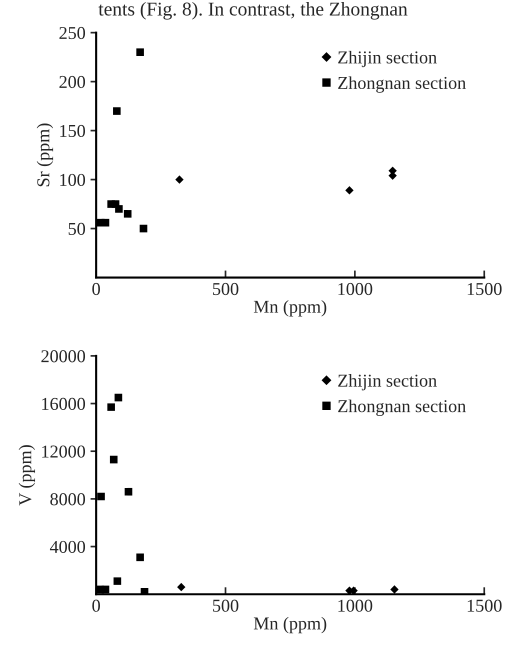 The height and width of the screenshot is (653, 506). Describe the element at coordinates (253, 11) in the screenshot. I see `text: tents (Fig. 8). In contrast, the Zhongnan` at that location.